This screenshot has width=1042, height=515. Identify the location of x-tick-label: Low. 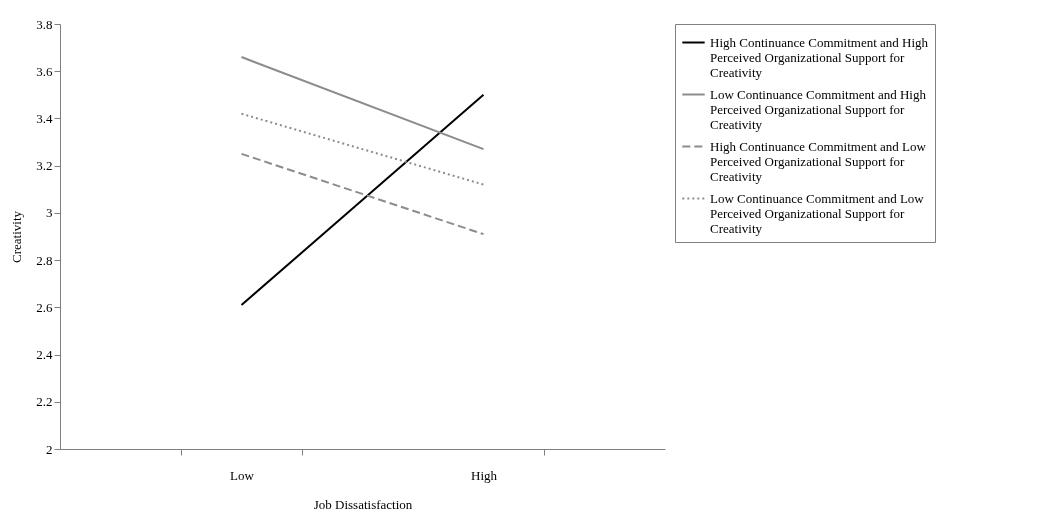
(242, 475).